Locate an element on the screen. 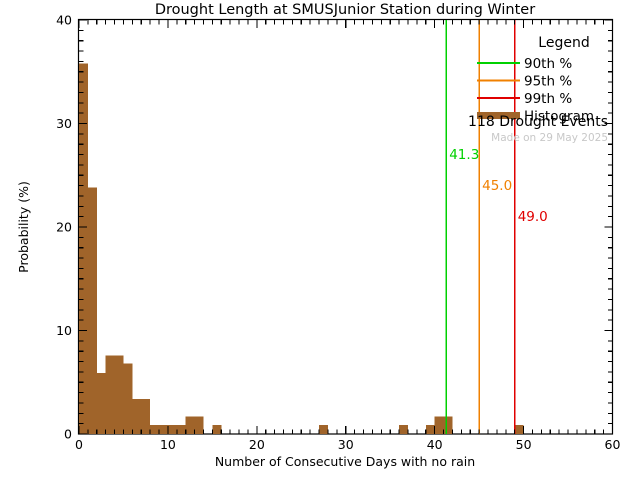  y-tick-label: 40 is located at coordinates (64, 20).